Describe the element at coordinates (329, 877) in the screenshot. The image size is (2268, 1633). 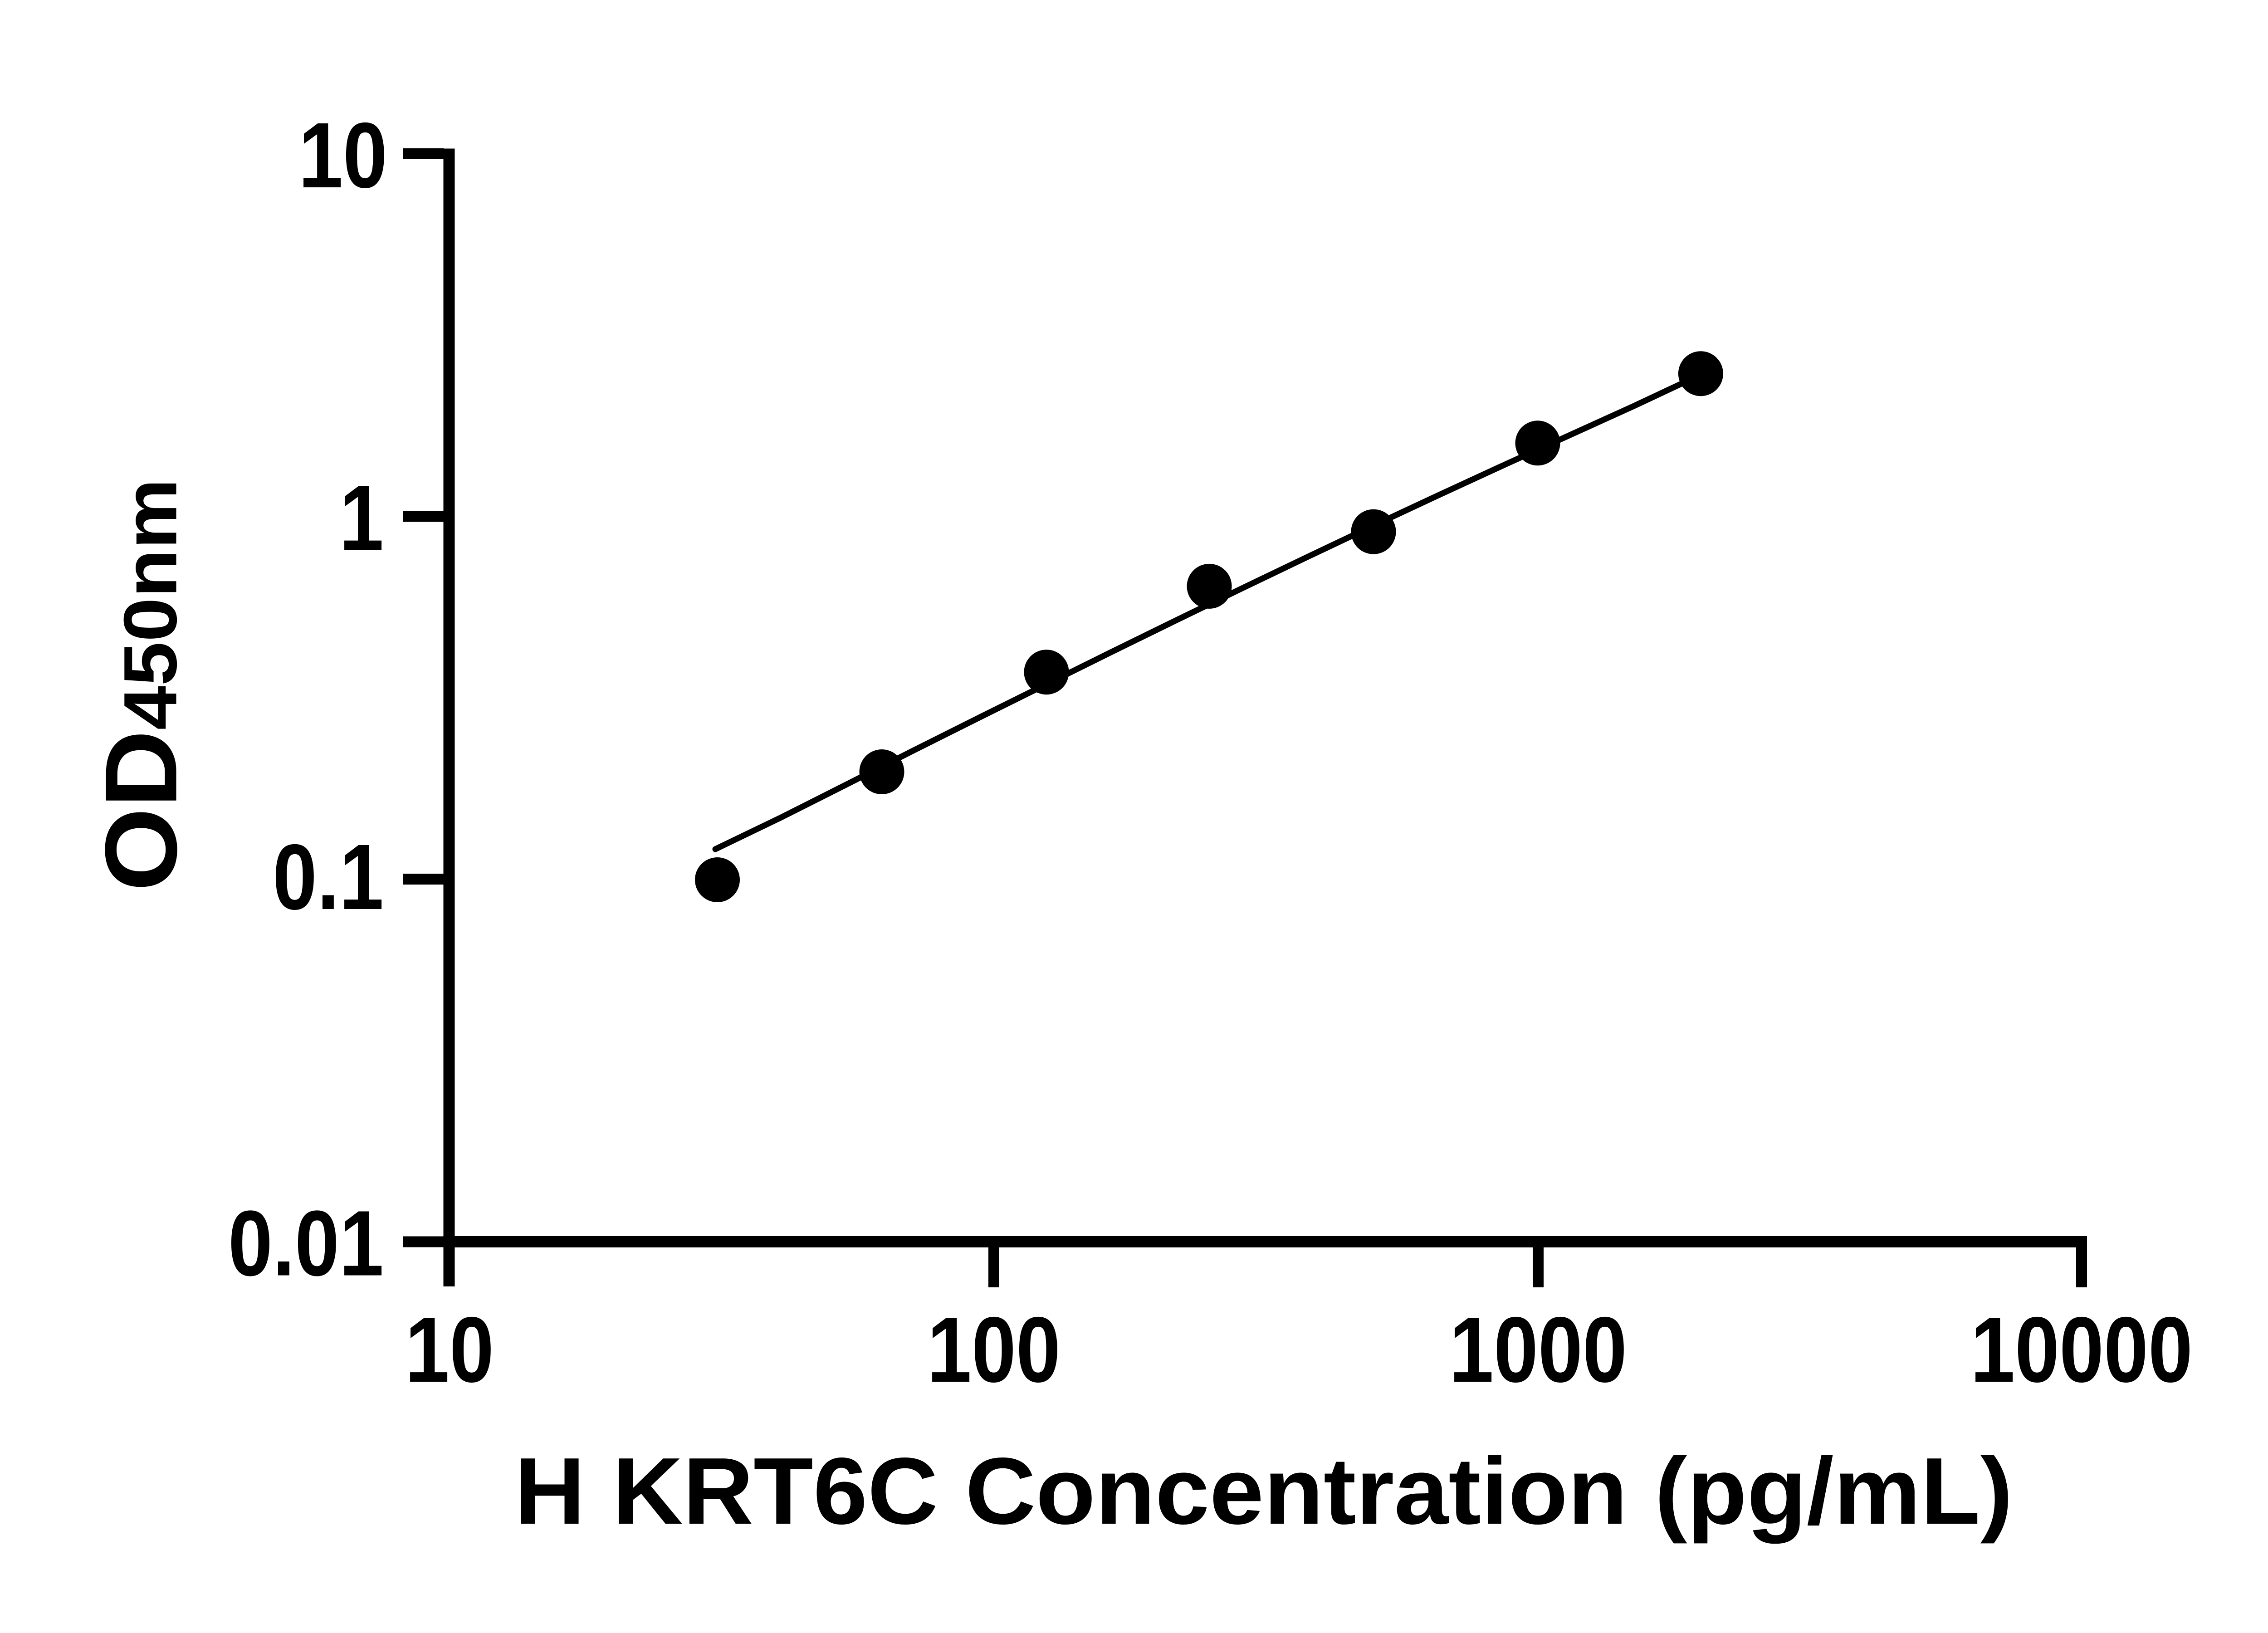
I see `svg-text: 0.1` at that location.